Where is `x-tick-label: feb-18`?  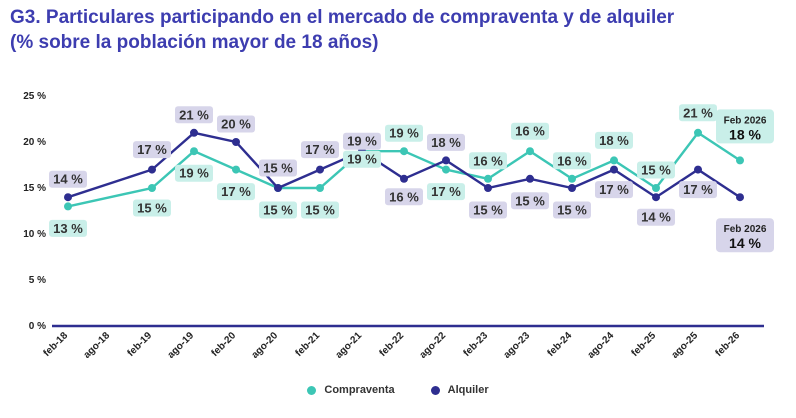 x-tick-label: feb-18 is located at coordinates (56, 344).